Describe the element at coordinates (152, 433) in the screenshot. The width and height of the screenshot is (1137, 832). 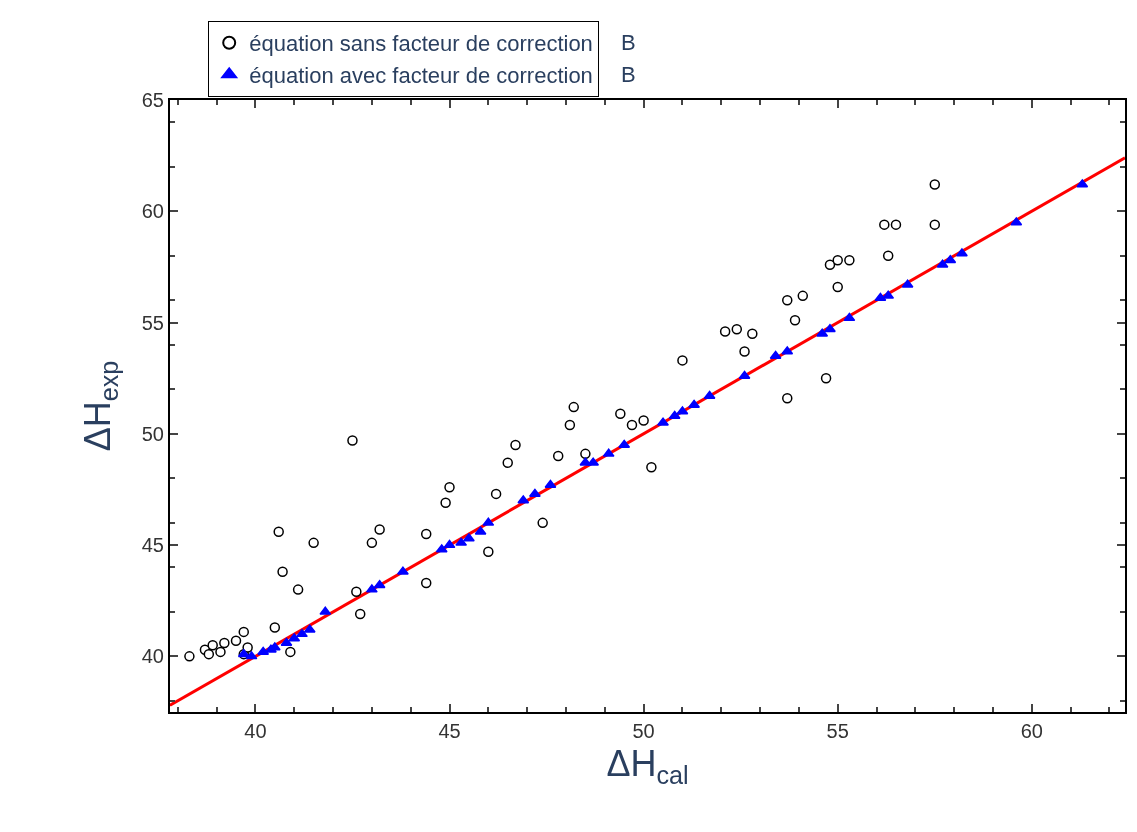
I see `y-tick-label: 50` at that location.